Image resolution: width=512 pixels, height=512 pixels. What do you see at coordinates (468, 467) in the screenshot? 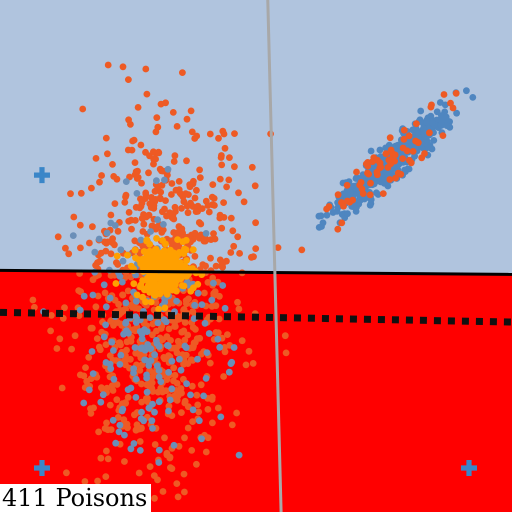
I see `plus-marker-icon` at bounding box center [468, 467].